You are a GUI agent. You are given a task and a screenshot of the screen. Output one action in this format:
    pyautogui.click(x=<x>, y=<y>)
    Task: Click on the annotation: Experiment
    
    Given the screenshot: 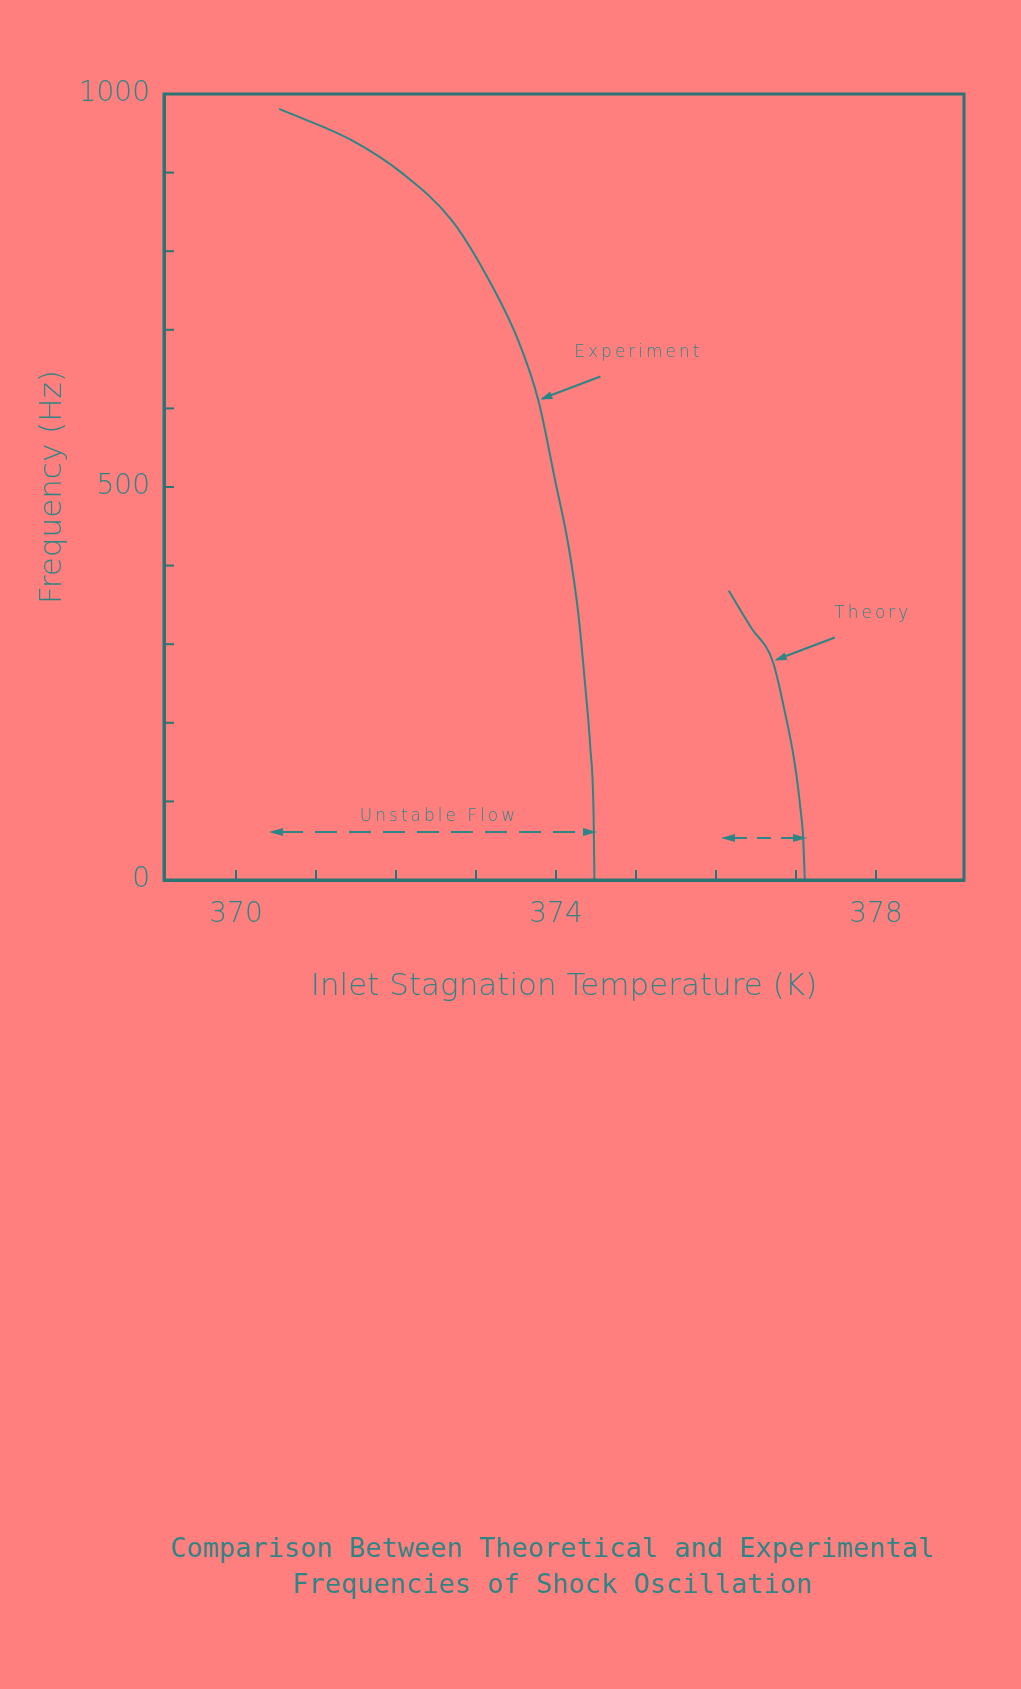 What is the action you would take?
    pyautogui.click(x=638, y=350)
    